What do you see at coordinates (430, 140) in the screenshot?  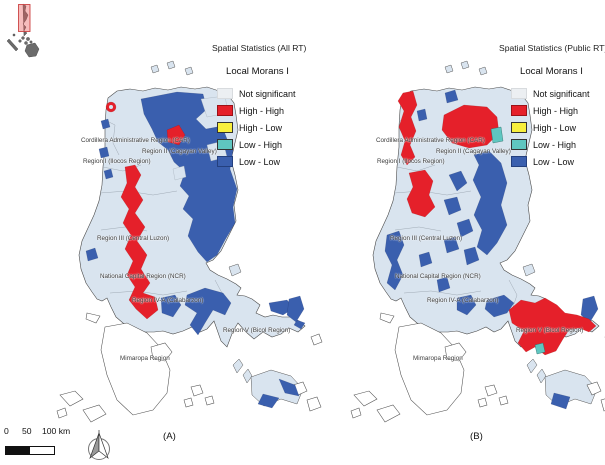 I see `region-label-car-b: Cordillera Administrative Region (CAR)` at bounding box center [430, 140].